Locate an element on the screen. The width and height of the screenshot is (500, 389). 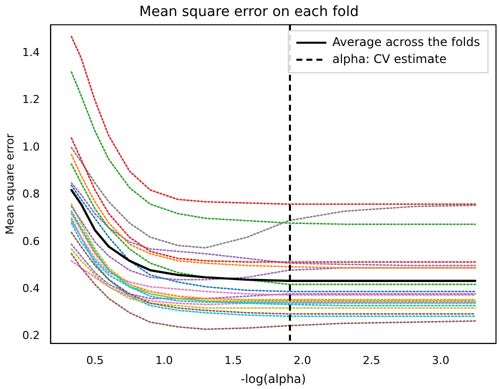
x-axis-title: -log(alpha) is located at coordinates (273, 379).